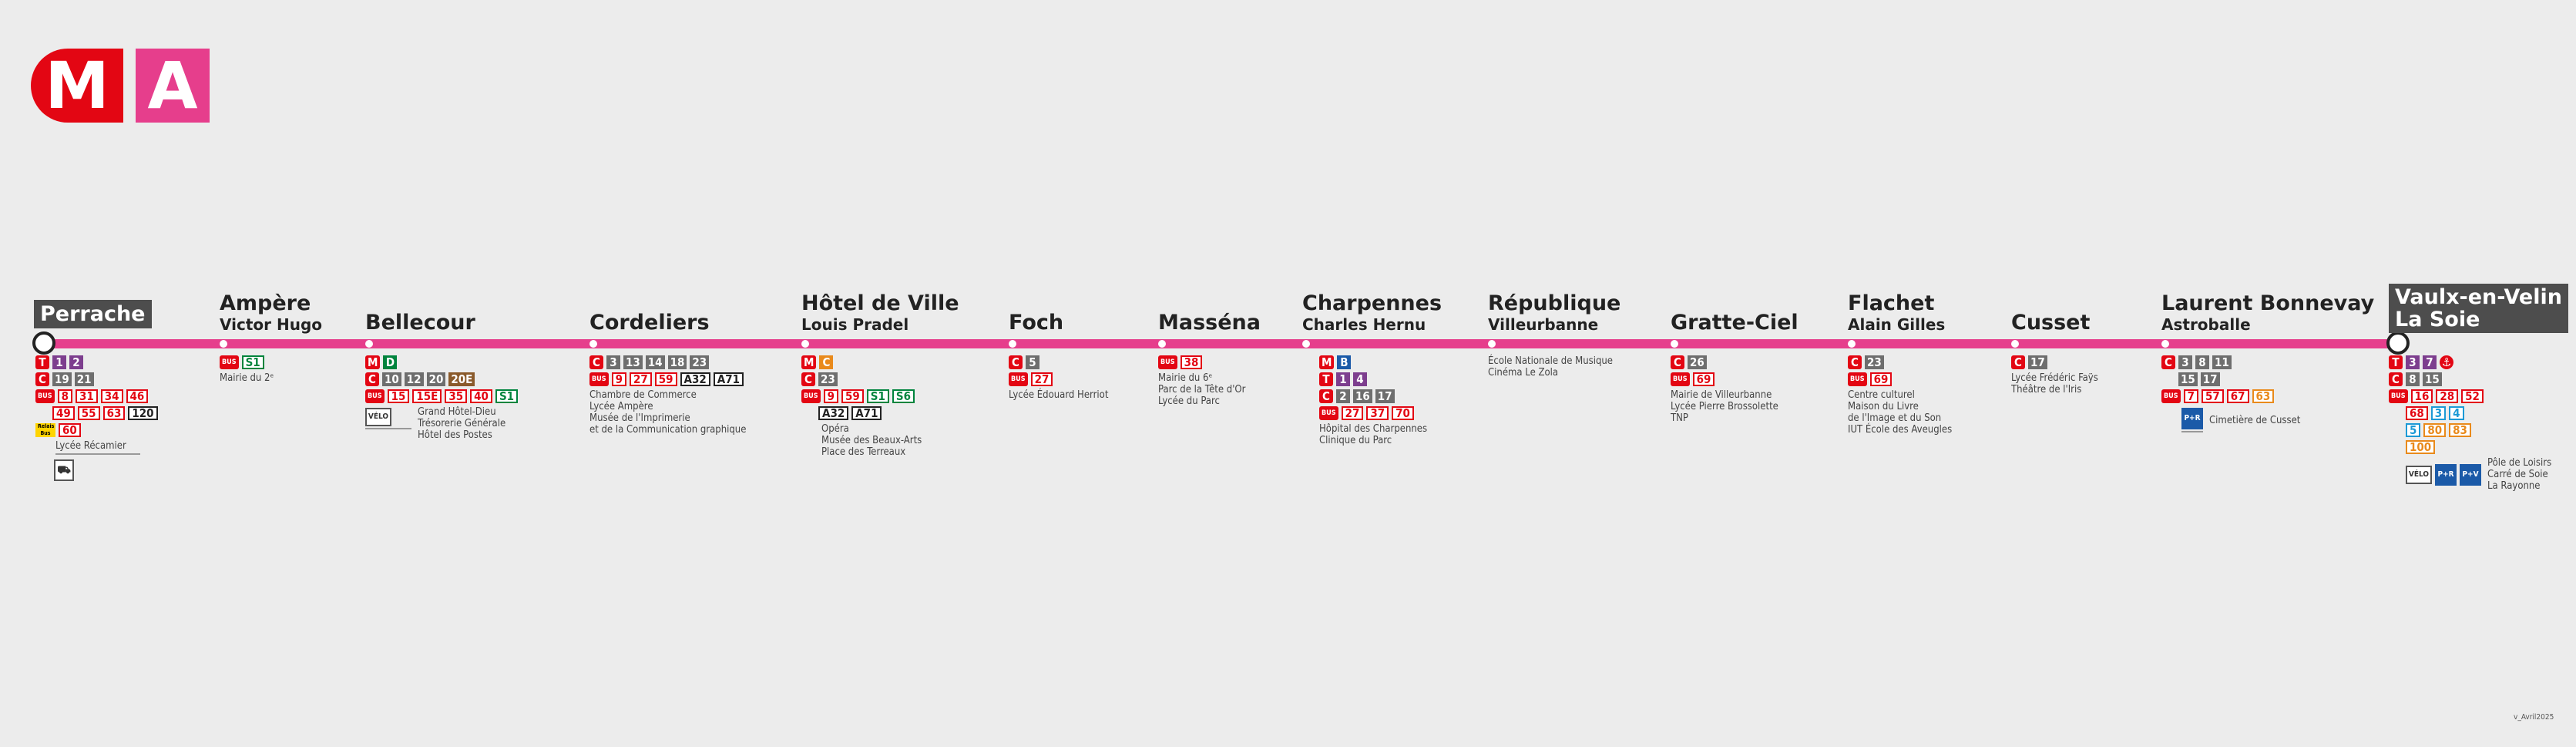  What do you see at coordinates (63, 413) in the screenshot?
I see `line-badge: 49` at bounding box center [63, 413].